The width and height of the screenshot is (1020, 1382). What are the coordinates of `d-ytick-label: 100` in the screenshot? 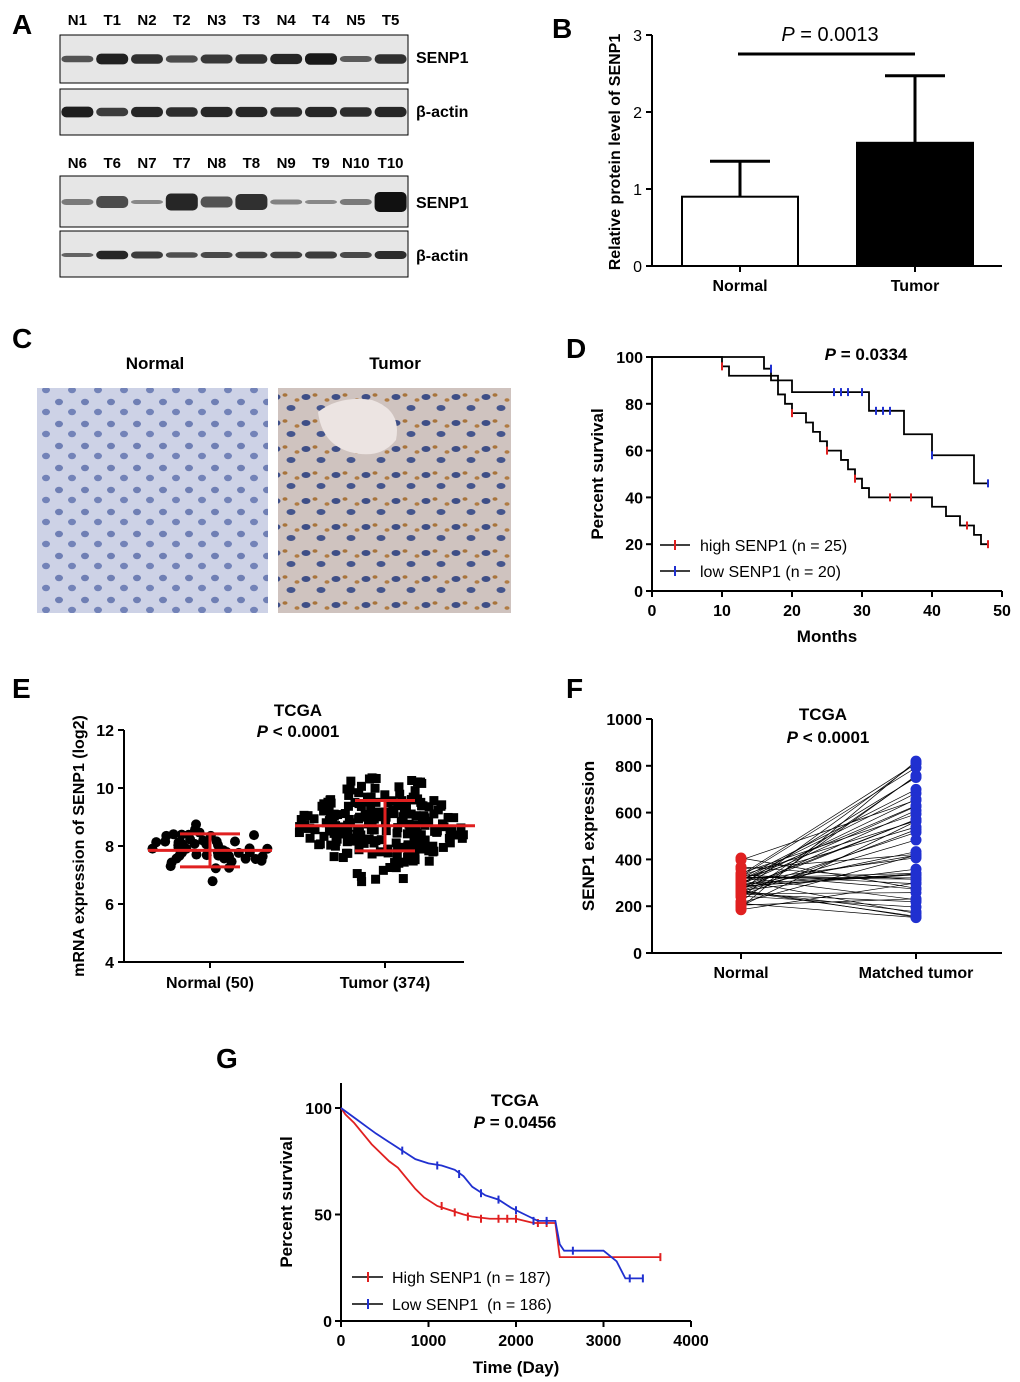 It's located at (629, 358).